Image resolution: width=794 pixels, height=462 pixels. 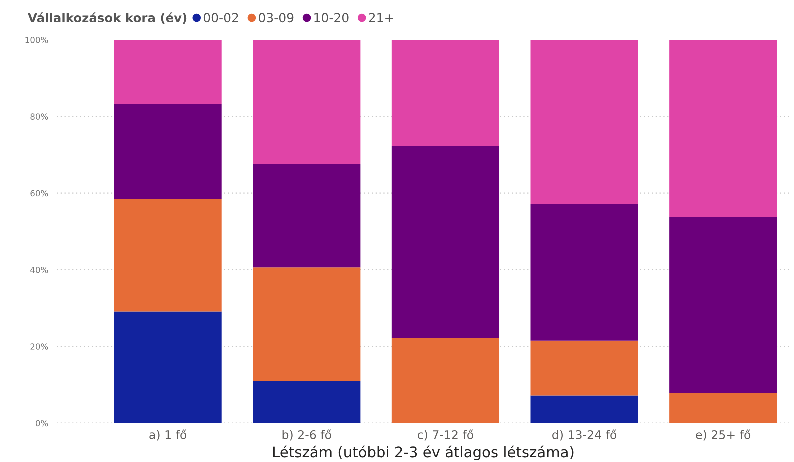 What do you see at coordinates (221, 18) in the screenshot?
I see `legend-label: 00-02` at bounding box center [221, 18].